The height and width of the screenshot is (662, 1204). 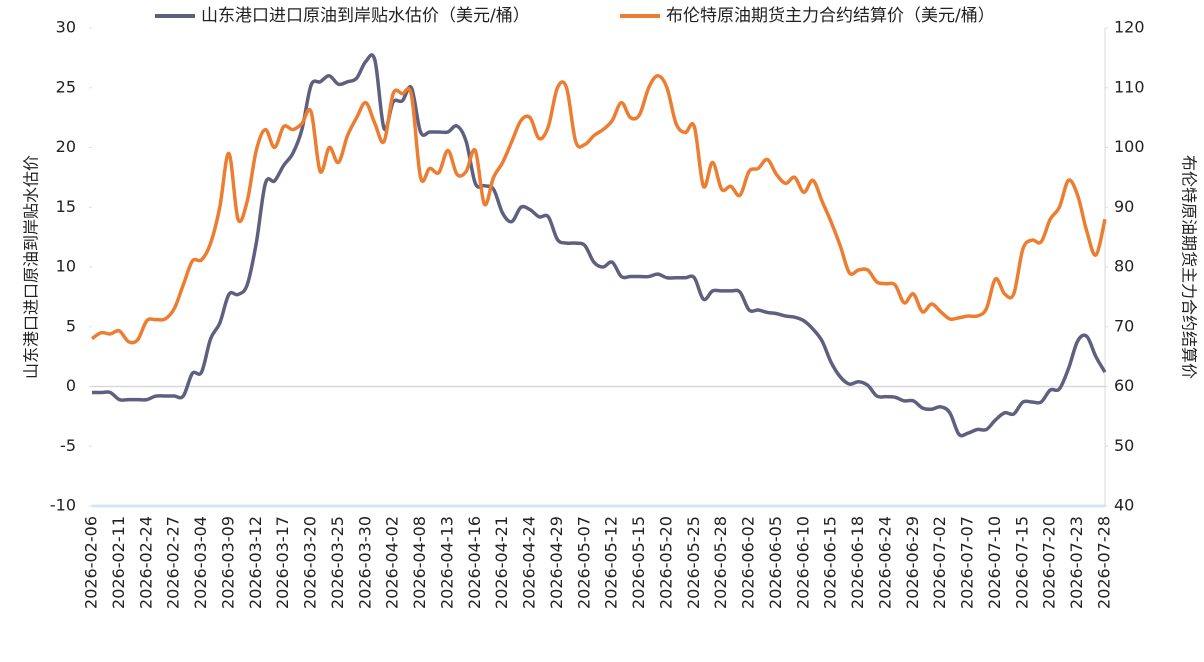 I want to click on y2-tick-label: 90, so click(x=1124, y=206).